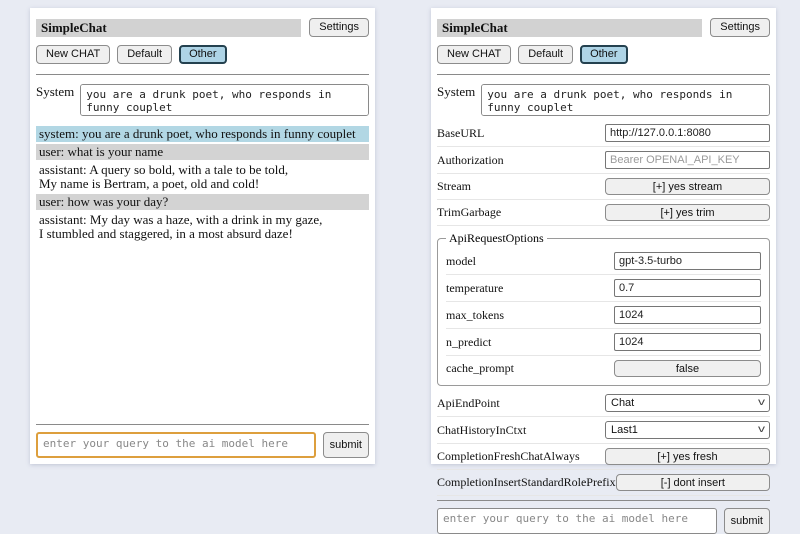  What do you see at coordinates (603, 457) in the screenshot?
I see `setting-row-completionfreshchatalways: CompletionFreshChatAlways [+] yes fresh` at bounding box center [603, 457].